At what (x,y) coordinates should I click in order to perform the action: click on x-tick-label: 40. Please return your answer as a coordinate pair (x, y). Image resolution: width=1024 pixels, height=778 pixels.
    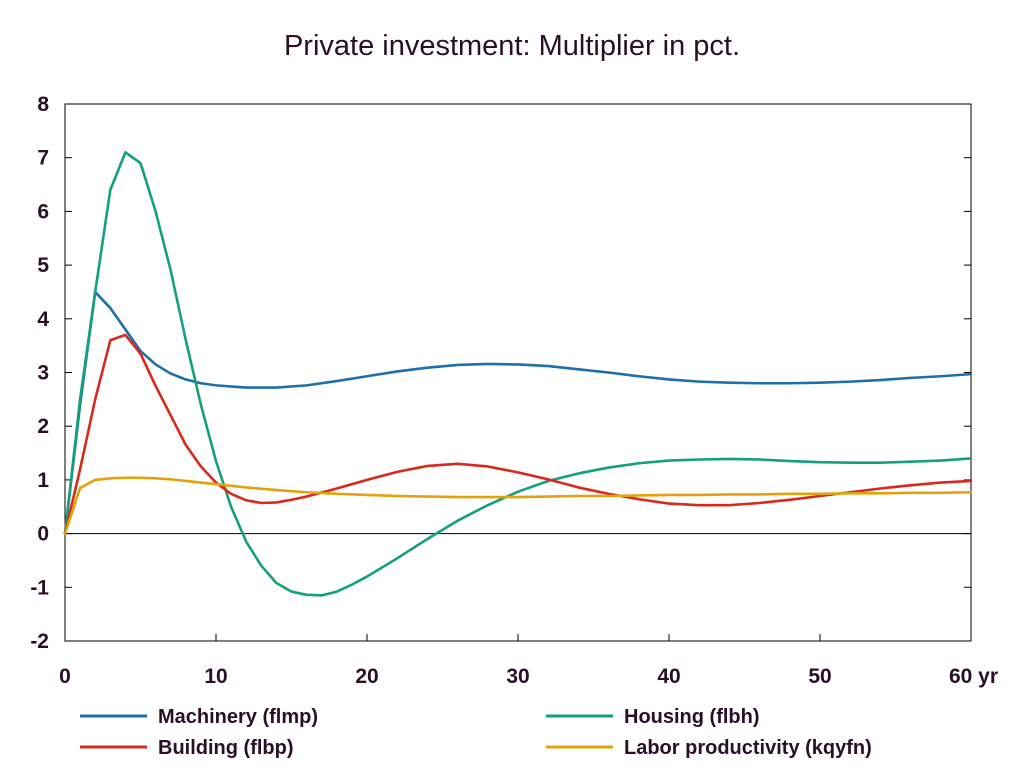
    Looking at the image, I should click on (668, 676).